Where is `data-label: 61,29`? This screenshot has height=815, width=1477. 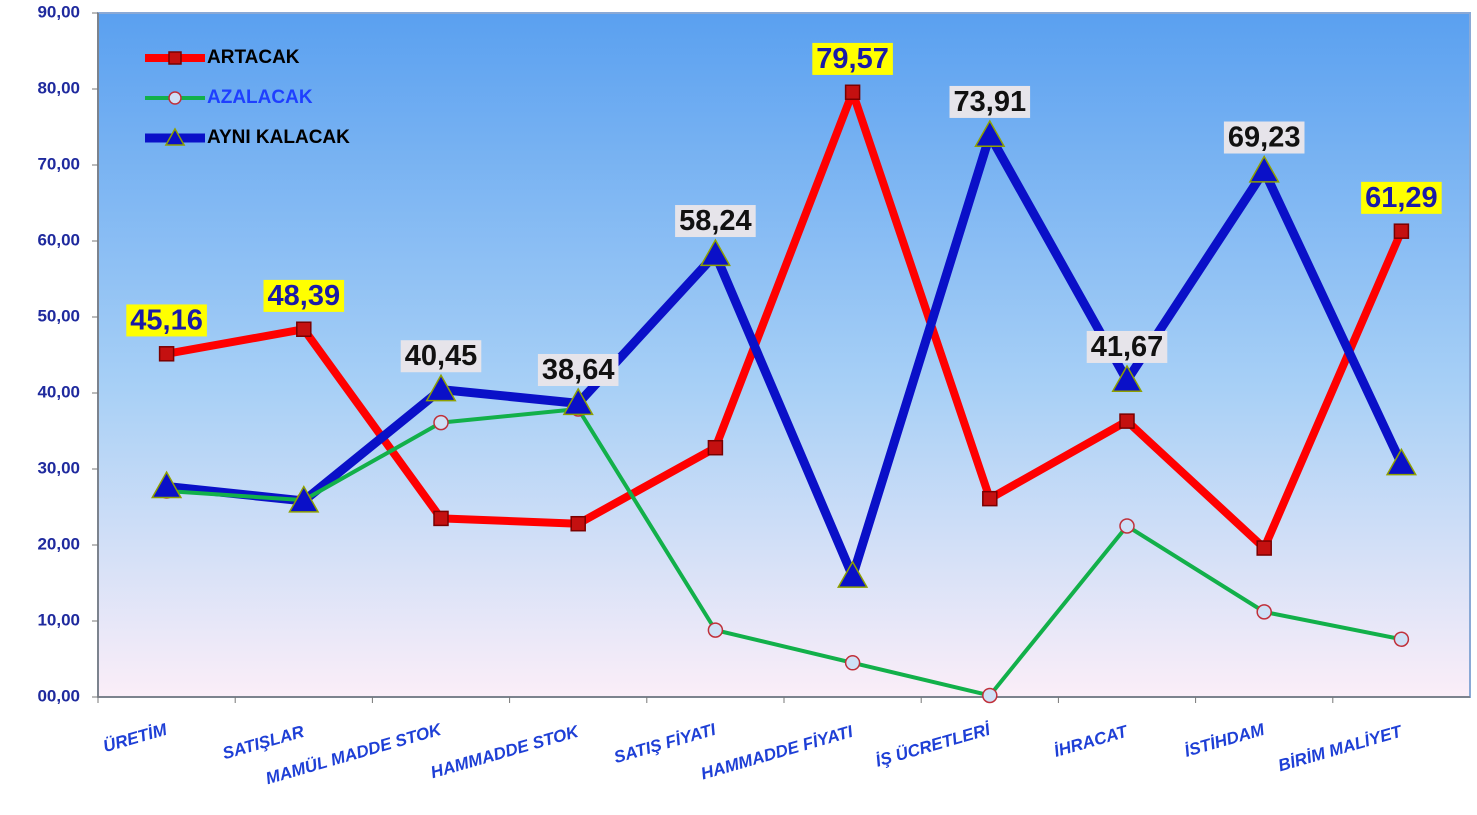
data-label: 61,29 is located at coordinates (1401, 198).